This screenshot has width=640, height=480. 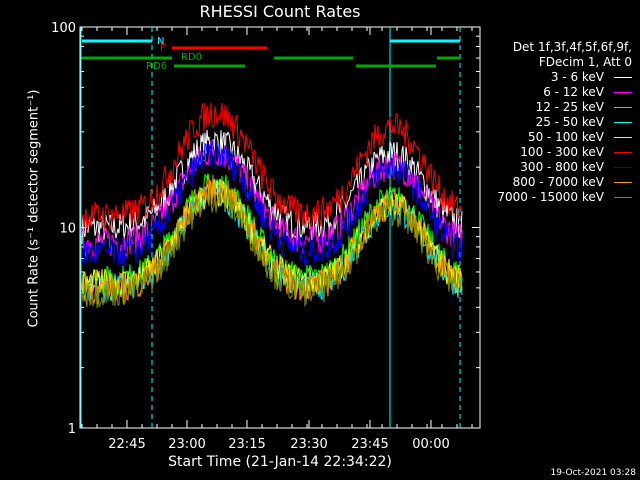 I want to click on flag-label-n: N, so click(x=160, y=41).